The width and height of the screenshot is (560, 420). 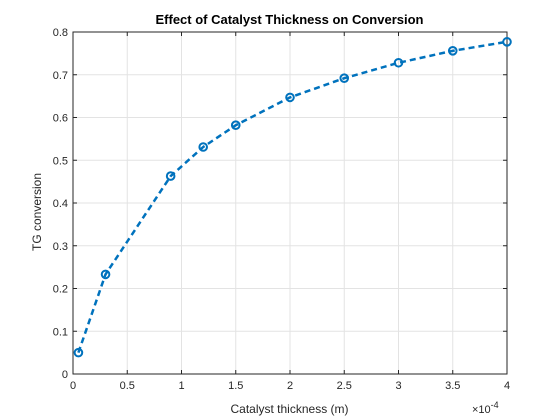 I want to click on x-exponent-label: ×10⁻⁴, so click(x=485, y=408).